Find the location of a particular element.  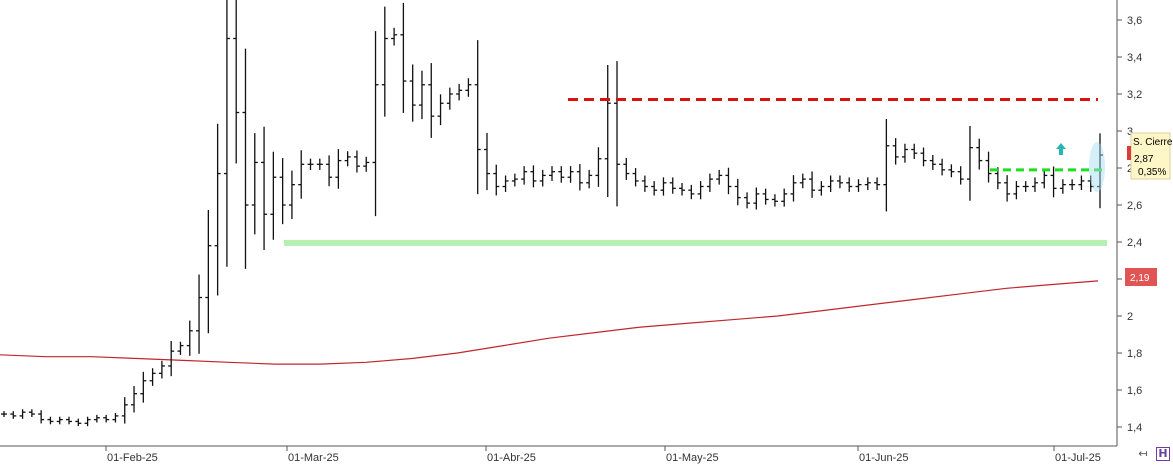

y-tick-label: 3,2 is located at coordinates (1134, 95).